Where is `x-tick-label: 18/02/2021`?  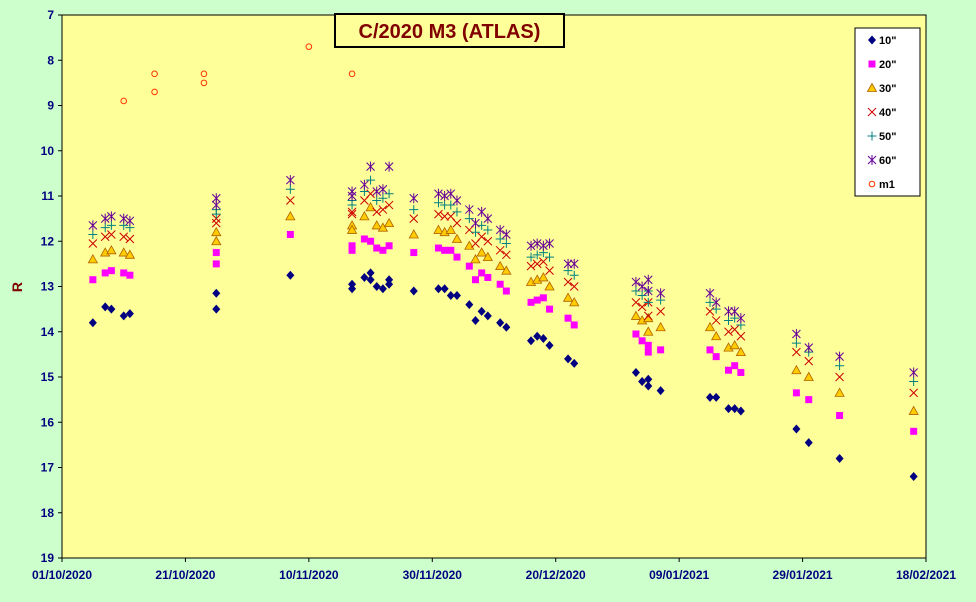 x-tick-label: 18/02/2021 is located at coordinates (926, 575).